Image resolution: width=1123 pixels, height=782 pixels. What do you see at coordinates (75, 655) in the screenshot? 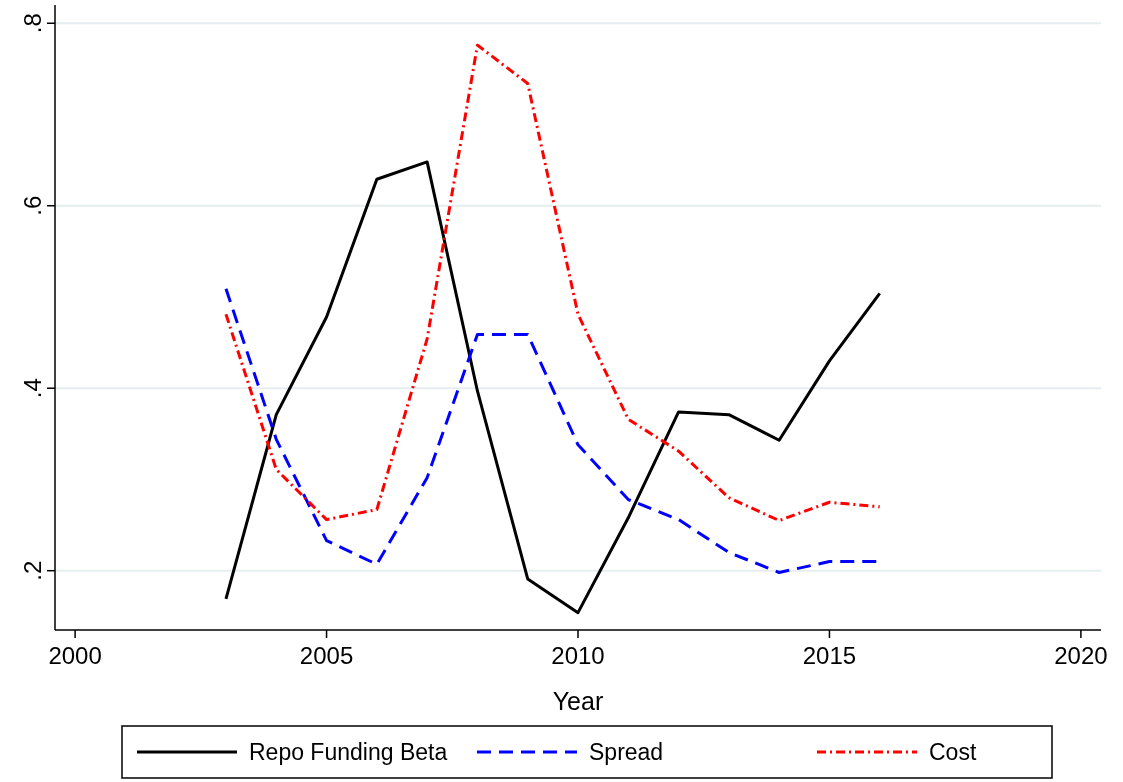
I see `x-tick-label: 2000` at bounding box center [75, 655].